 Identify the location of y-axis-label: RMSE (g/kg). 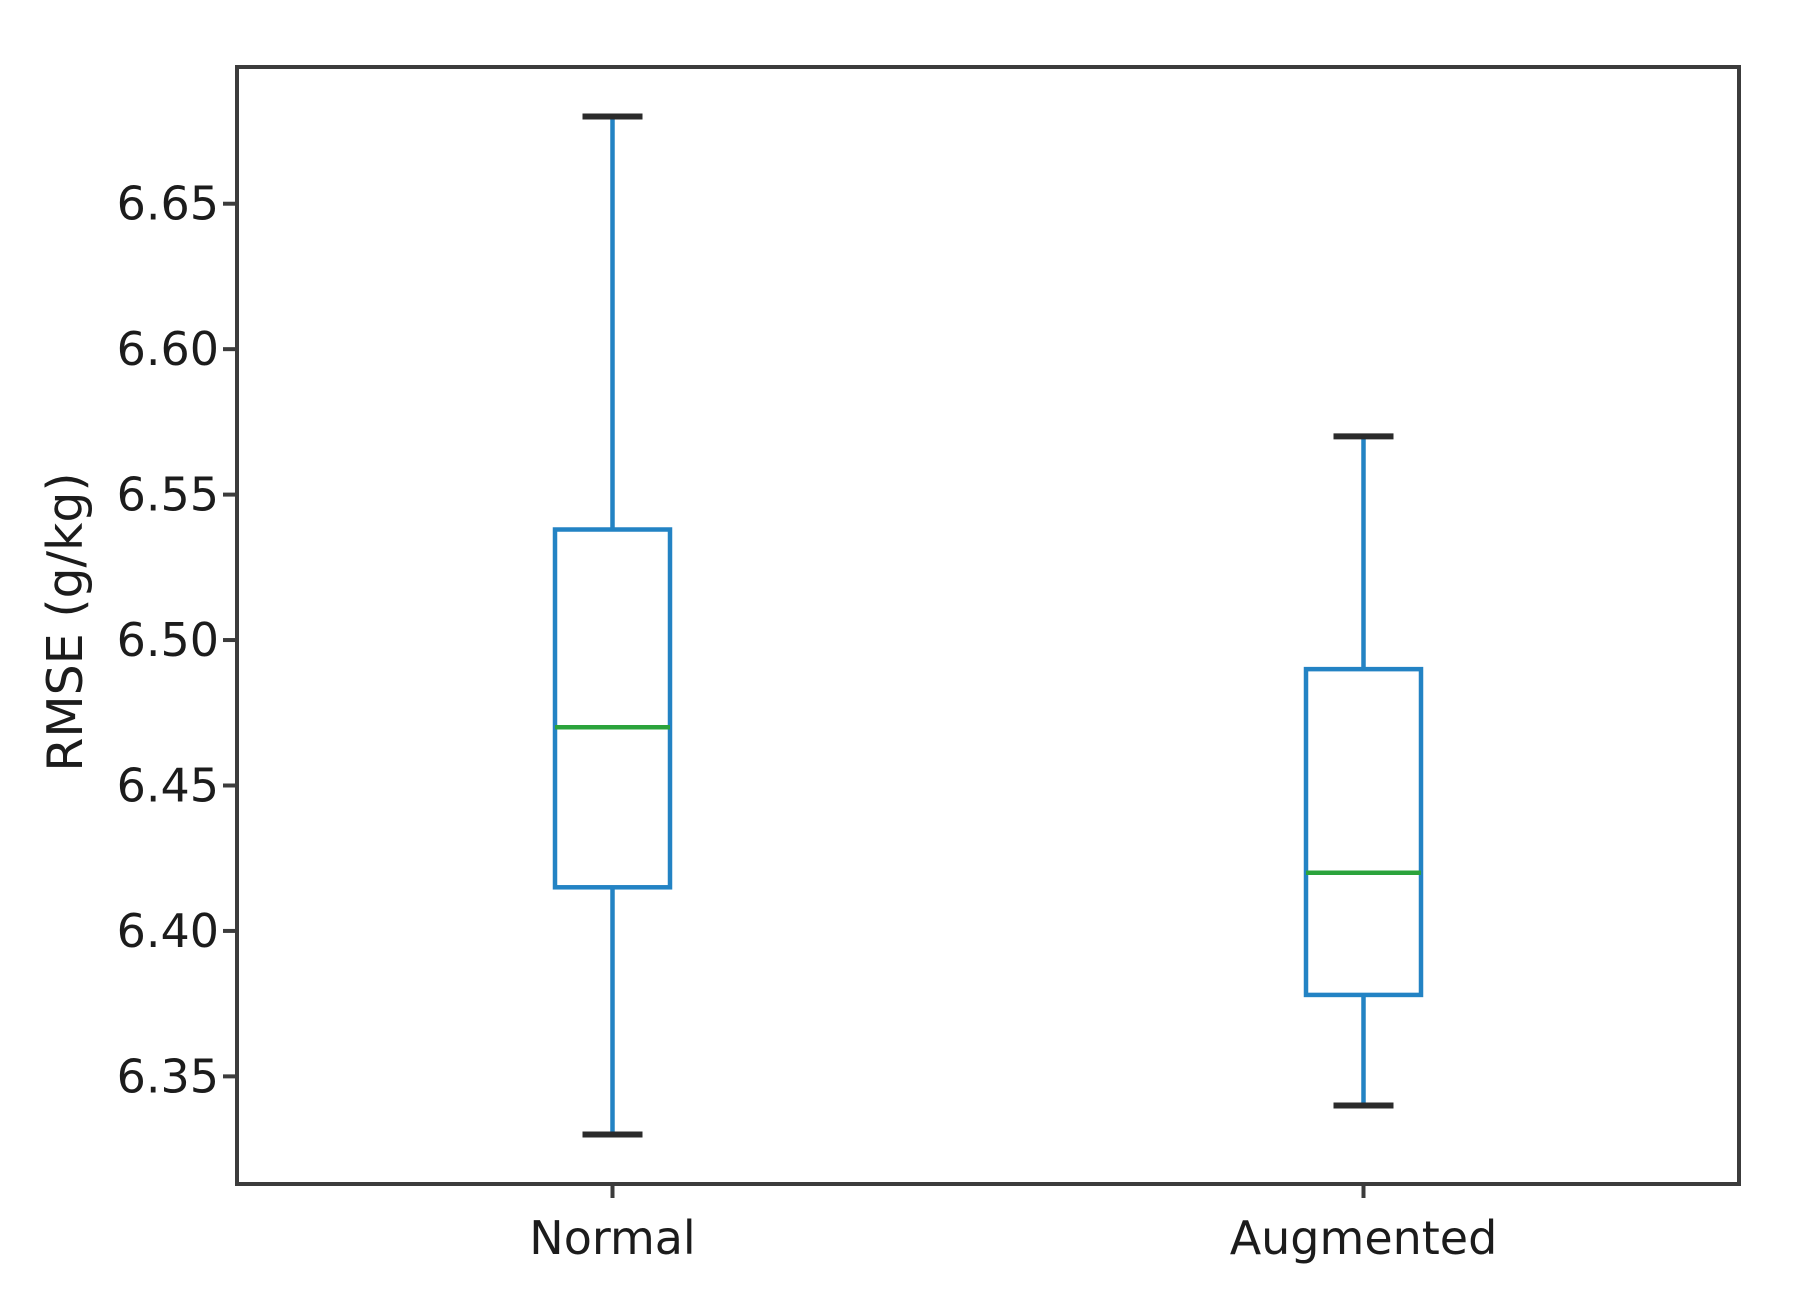
(65, 621).